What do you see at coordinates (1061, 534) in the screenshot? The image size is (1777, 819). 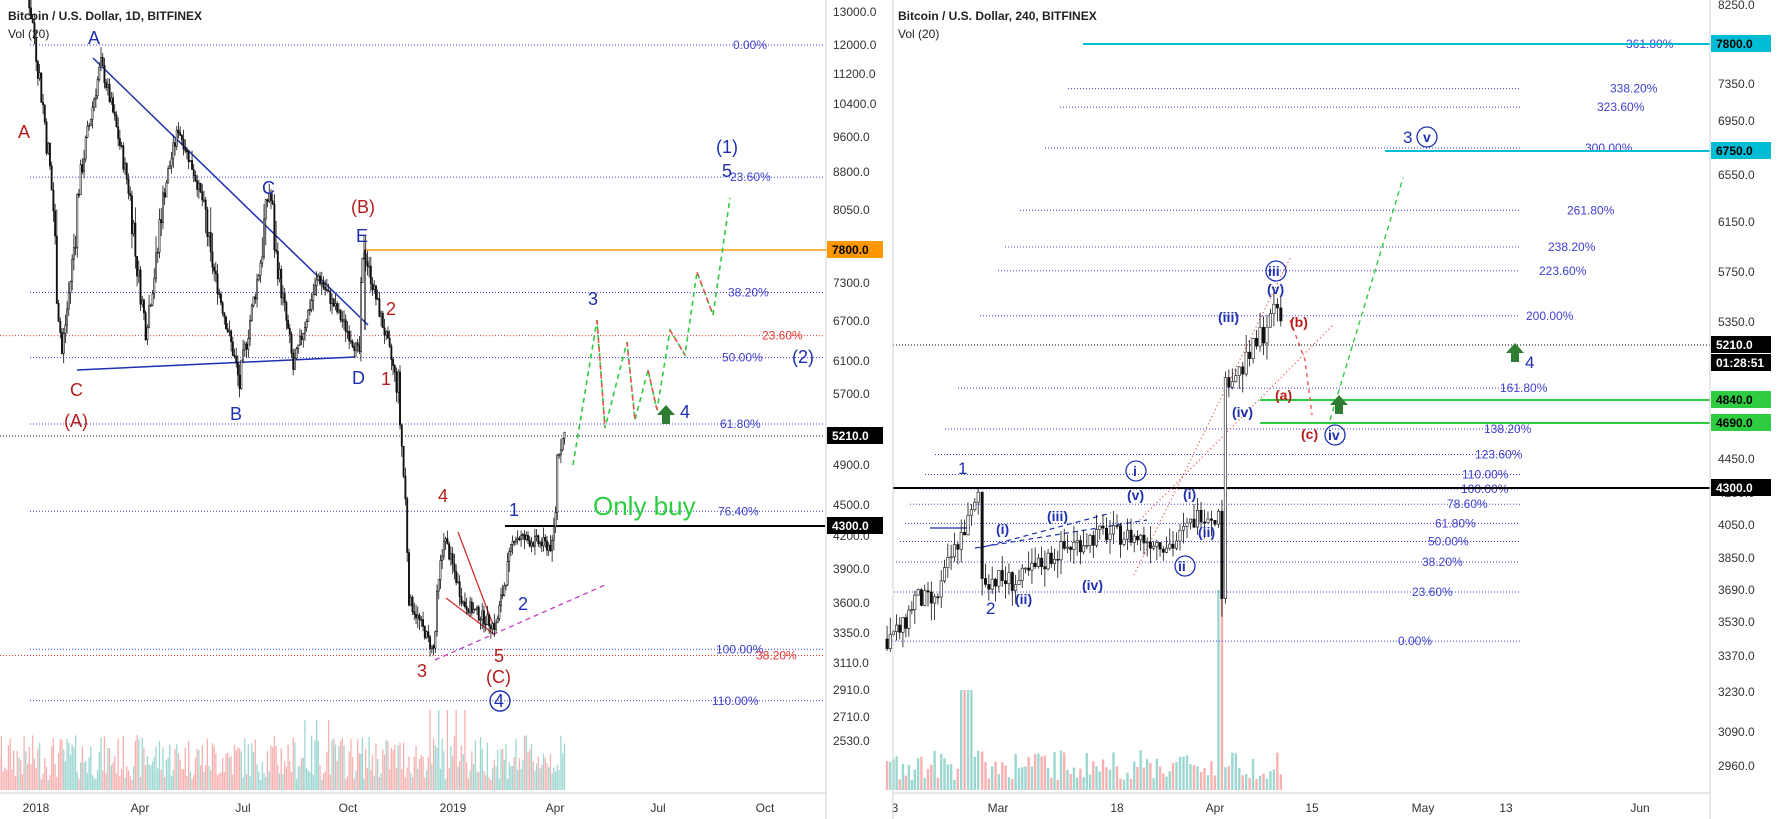 I see `channel-lower` at bounding box center [1061, 534].